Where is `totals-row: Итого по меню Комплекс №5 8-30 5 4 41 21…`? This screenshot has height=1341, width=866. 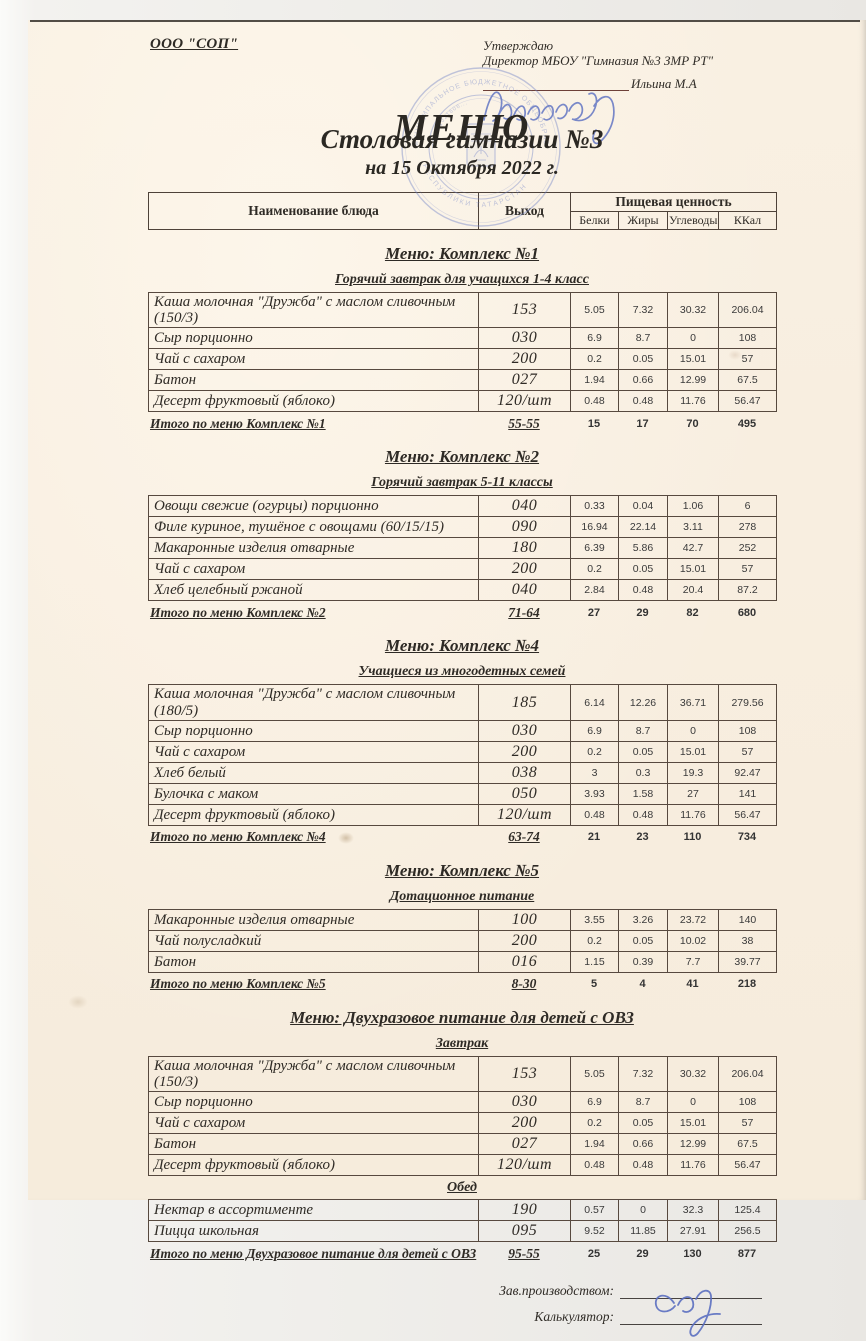
totals-row: Итого по меню Комплекс №5 8-30 5 4 41 21… is located at coordinates (462, 984).